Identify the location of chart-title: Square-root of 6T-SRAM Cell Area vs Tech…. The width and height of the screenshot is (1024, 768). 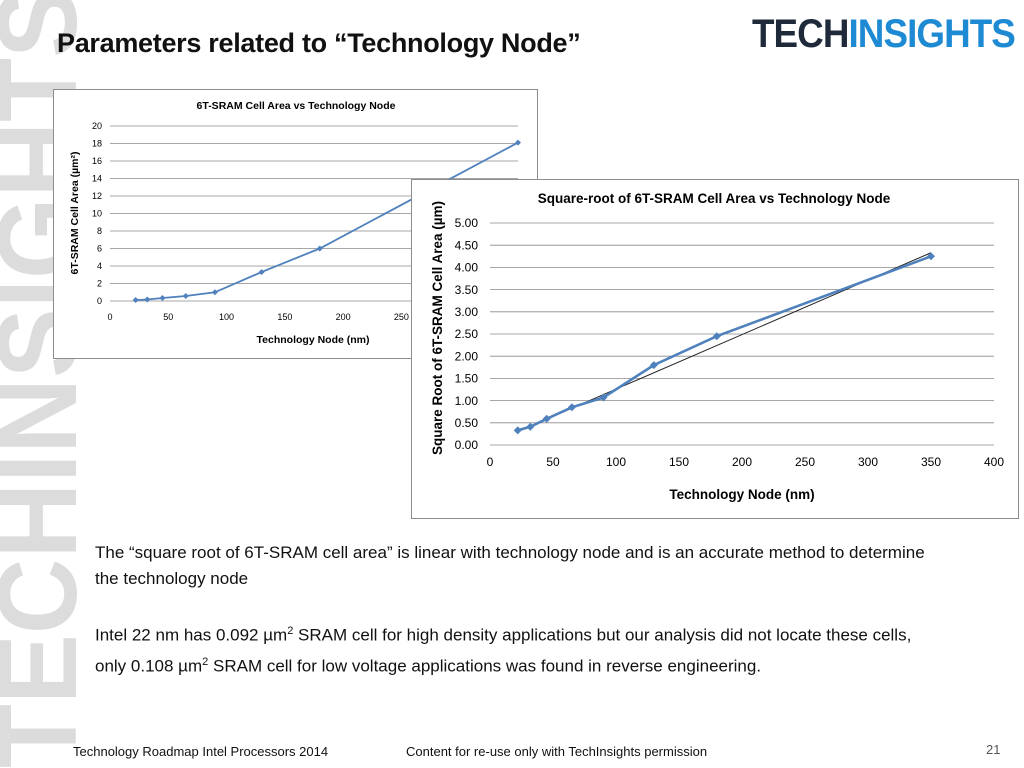
(714, 198).